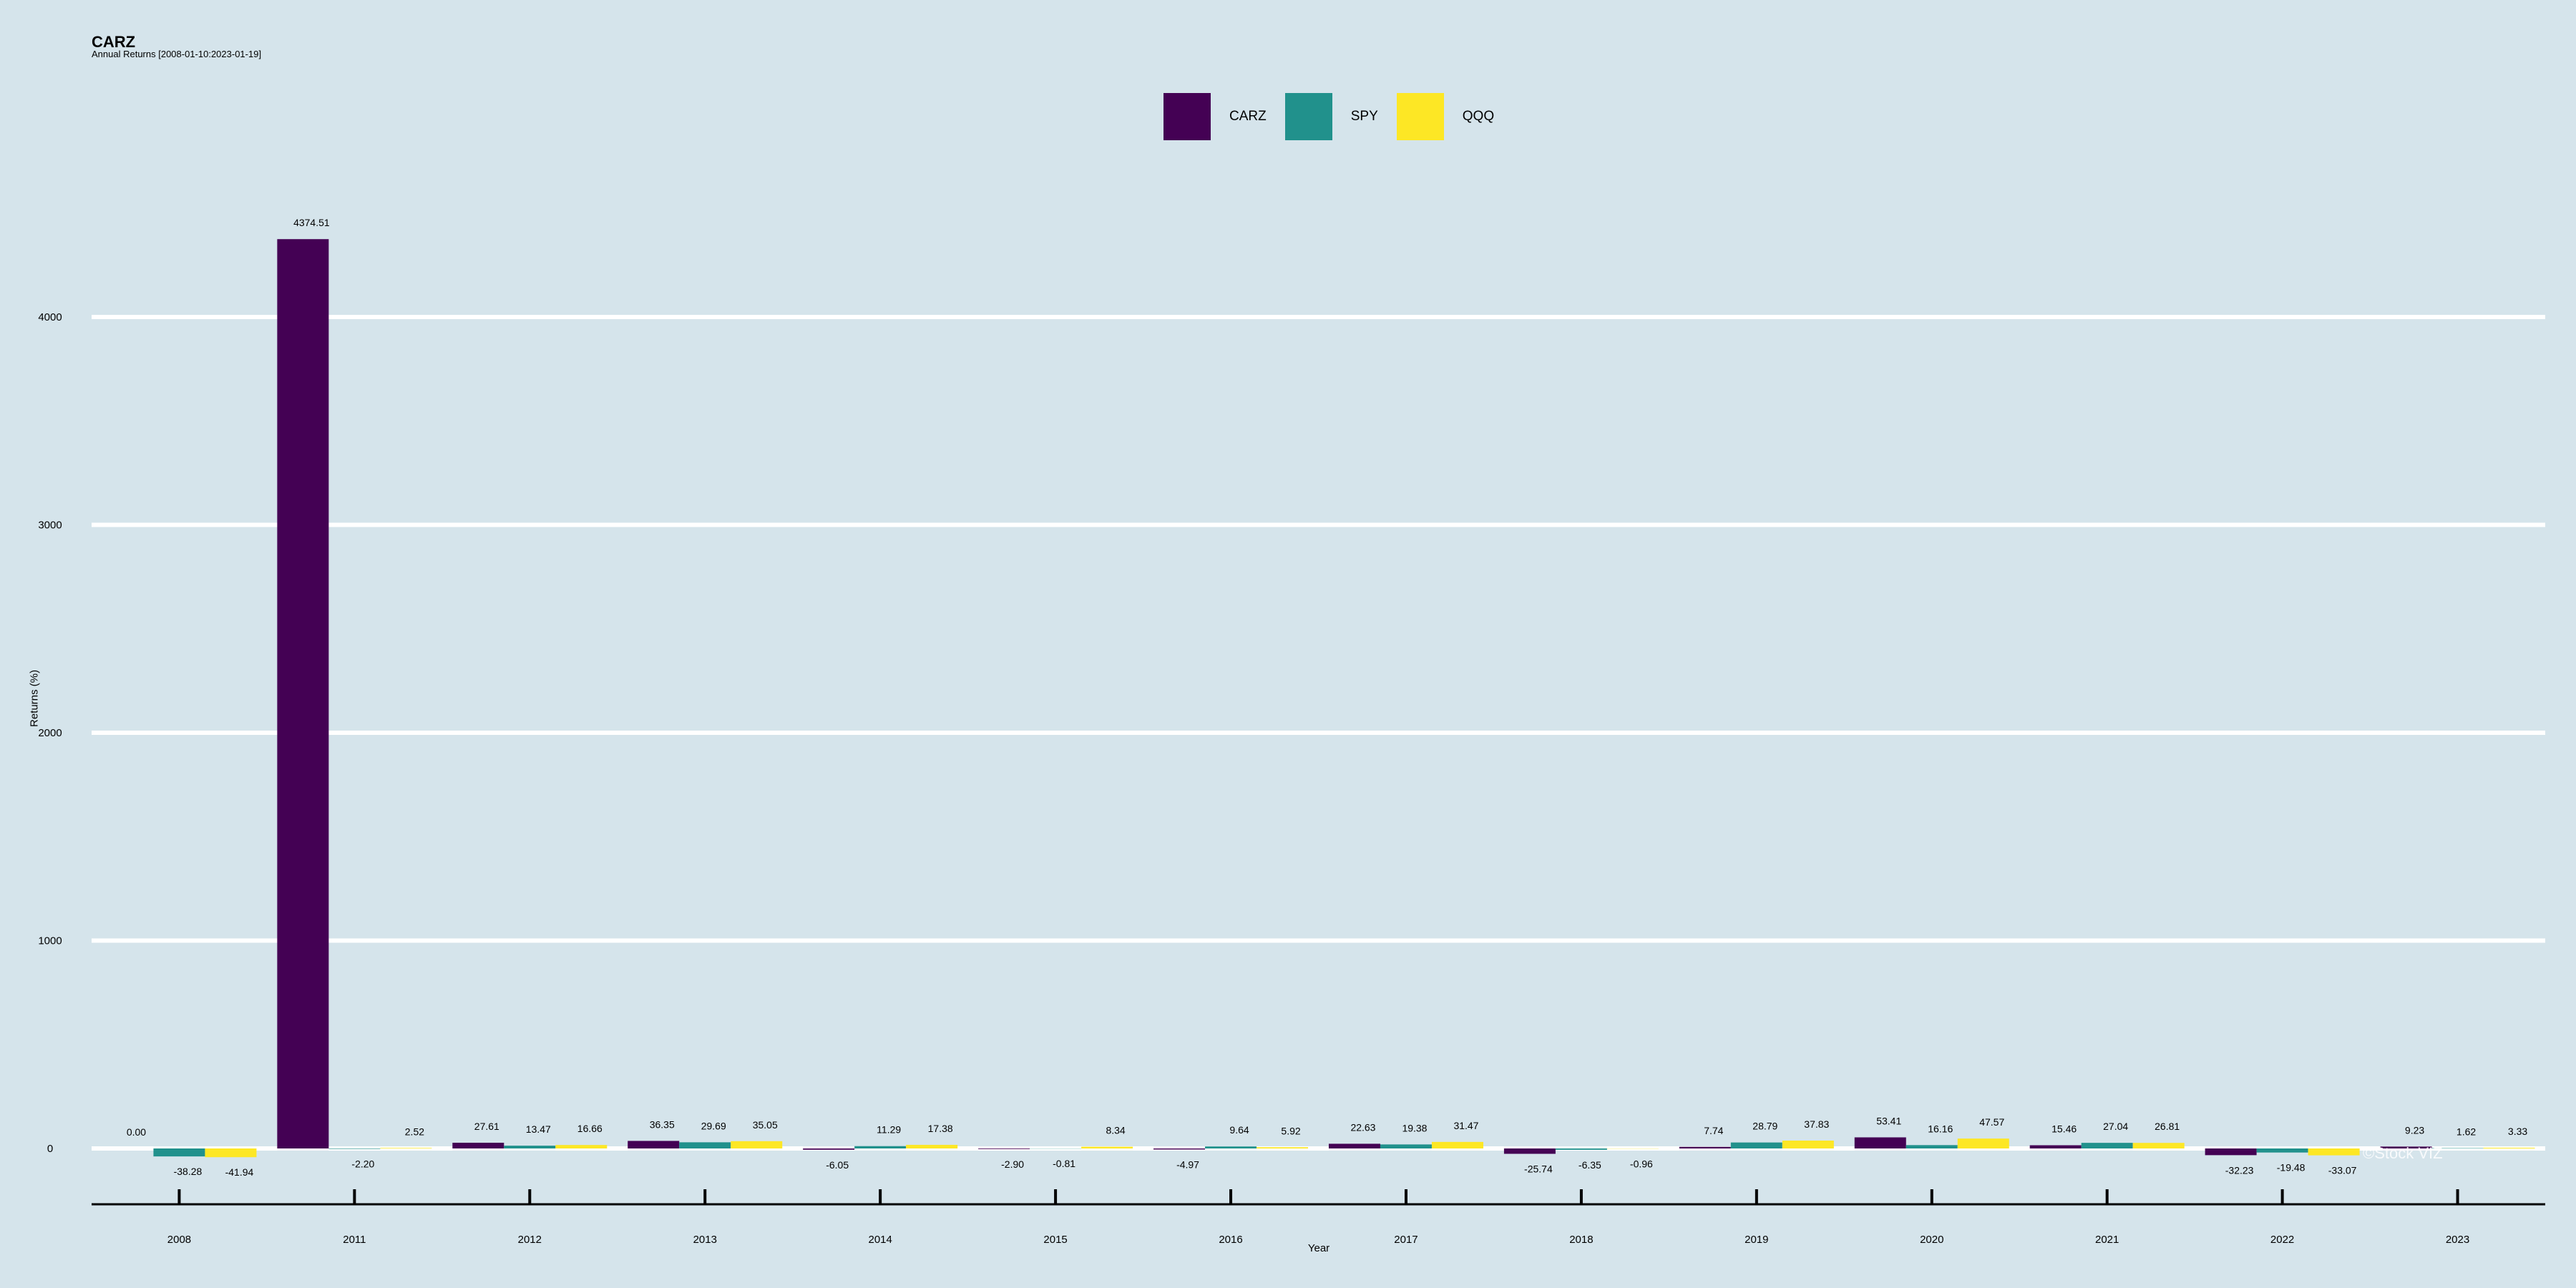 This screenshot has width=2576, height=1288. I want to click on data-label-qqq-2018: -0.96, so click(1641, 1163).